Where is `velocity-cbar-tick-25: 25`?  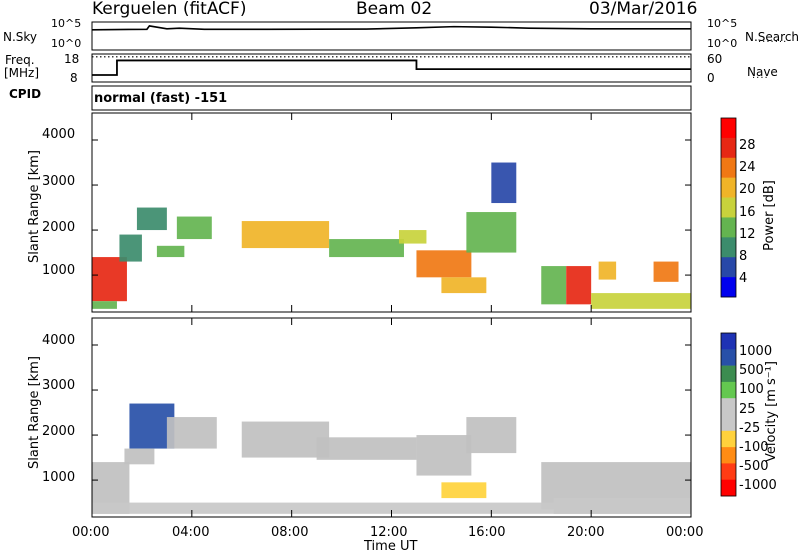 velocity-cbar-tick-25: 25 is located at coordinates (747, 409).